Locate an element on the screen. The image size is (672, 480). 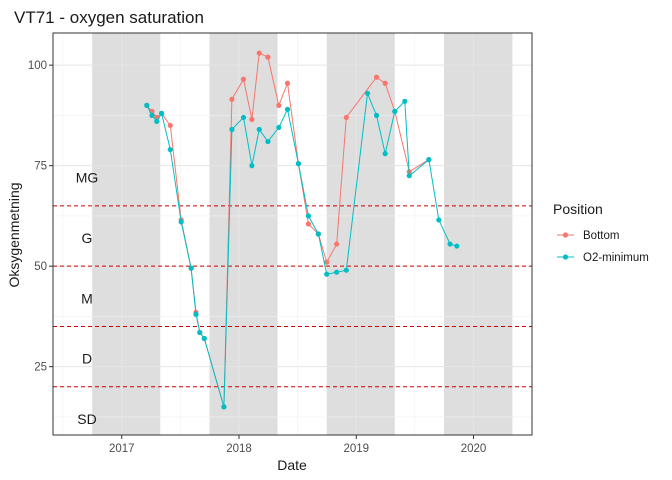
x-tick-label: 2019 is located at coordinates (356, 449).